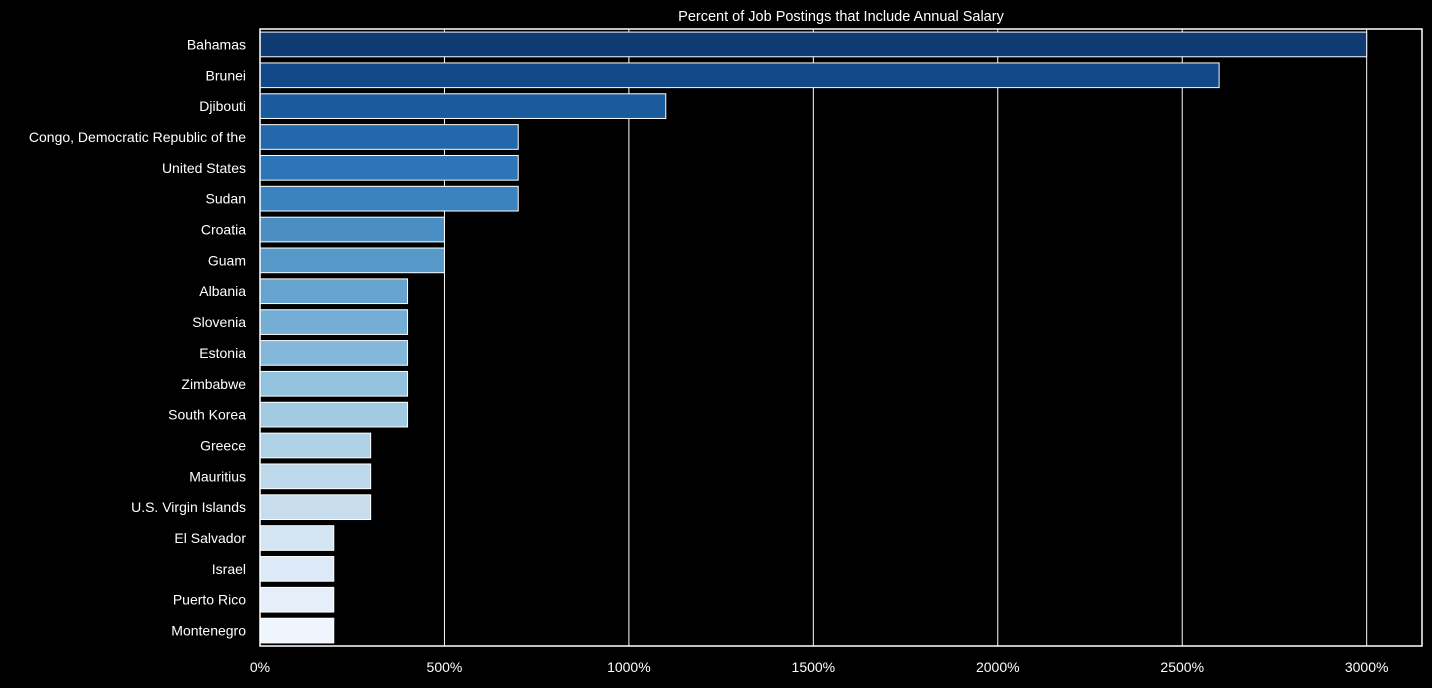 The width and height of the screenshot is (1432, 688). I want to click on category-label: Djibouti, so click(222, 106).